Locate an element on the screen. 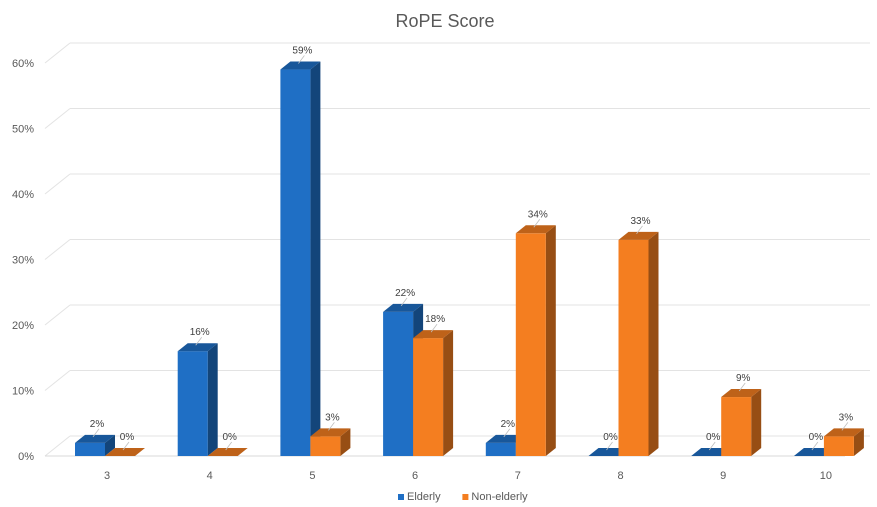  data-label: 9% is located at coordinates (743, 378).